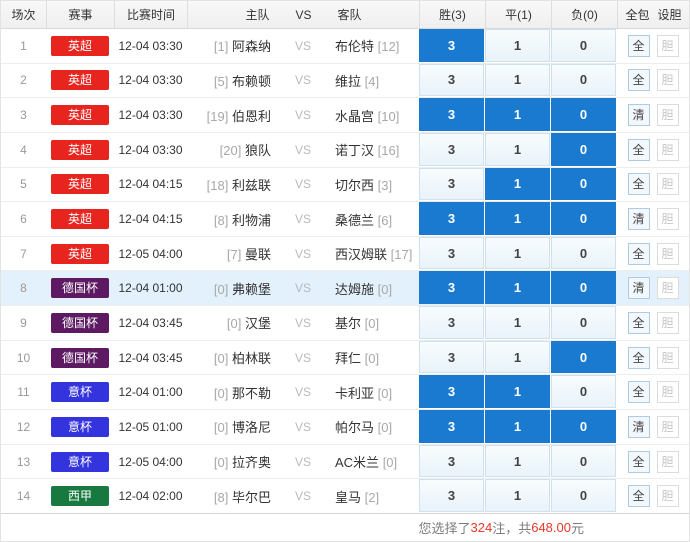 Image resolution: width=690 pixels, height=542 pixels. Describe the element at coordinates (257, 255) in the screenshot. I see `home-team: 曼联` at that location.